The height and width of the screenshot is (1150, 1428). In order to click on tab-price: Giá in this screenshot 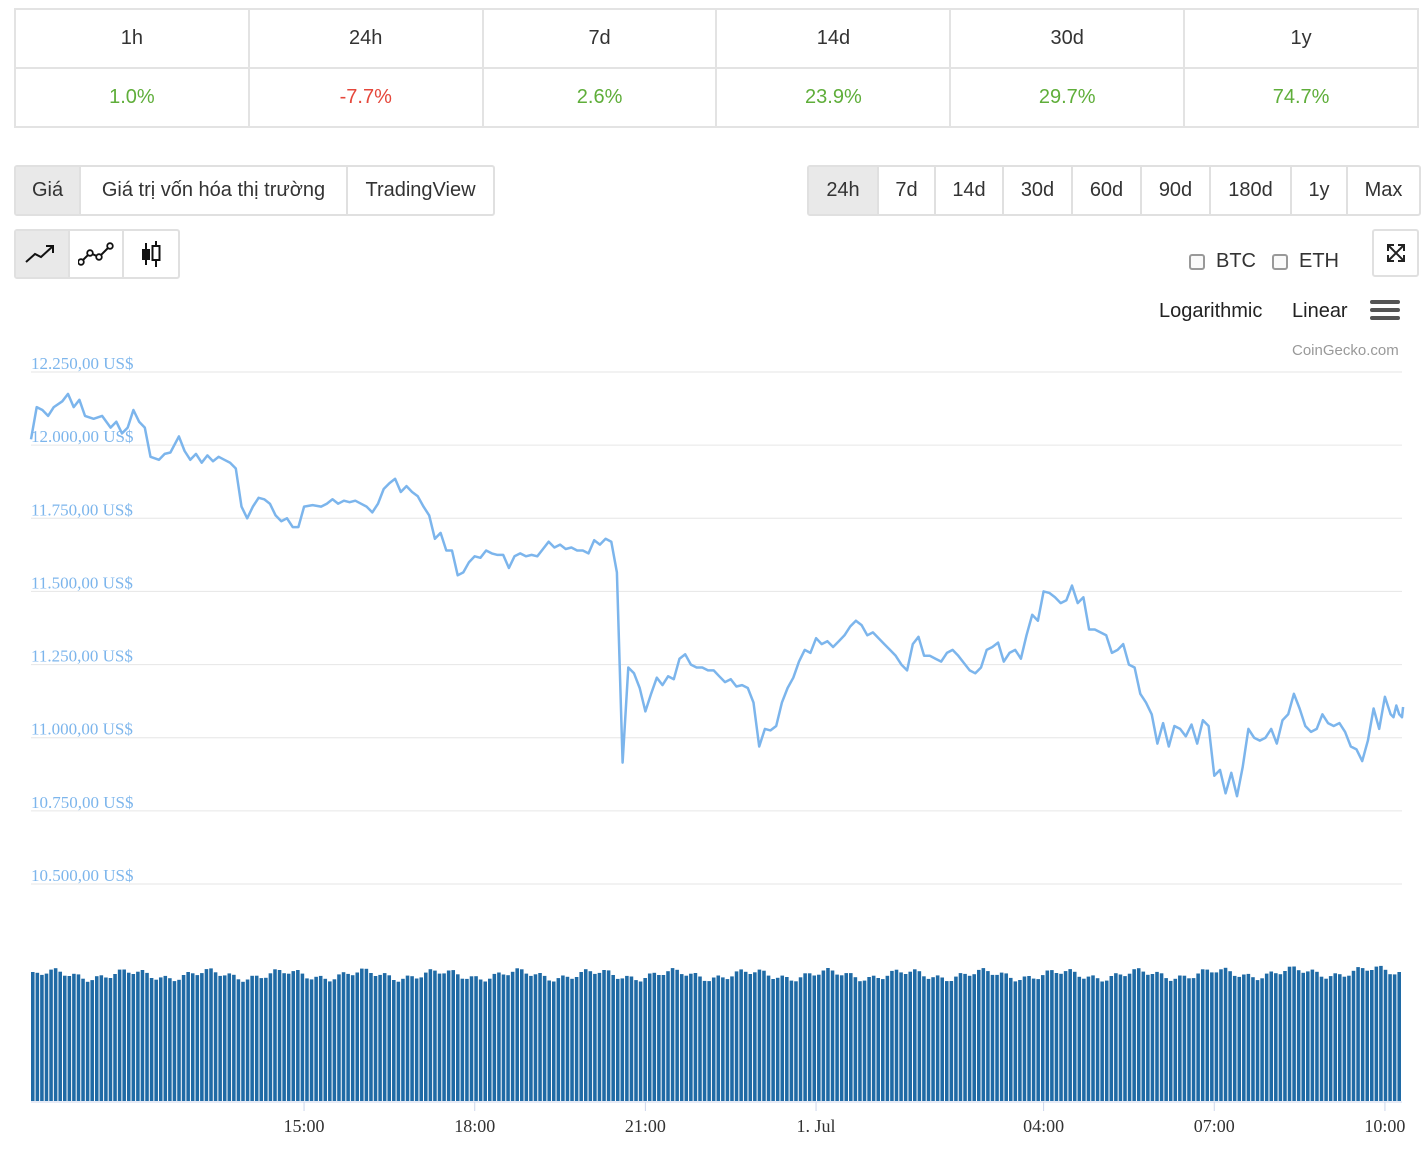, I will do `click(48, 190)`.